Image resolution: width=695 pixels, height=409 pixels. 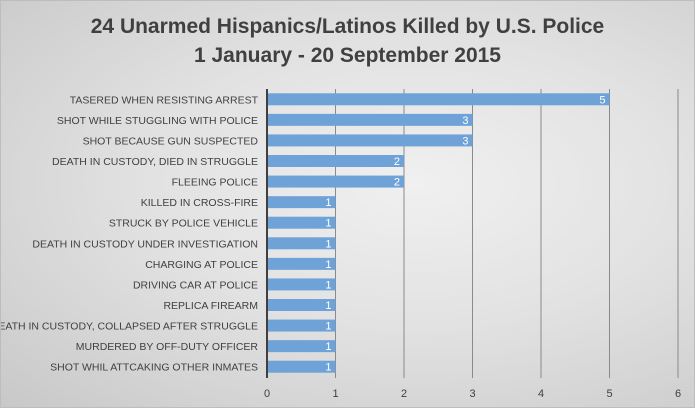 I want to click on x-tick-label: 6, so click(x=678, y=394).